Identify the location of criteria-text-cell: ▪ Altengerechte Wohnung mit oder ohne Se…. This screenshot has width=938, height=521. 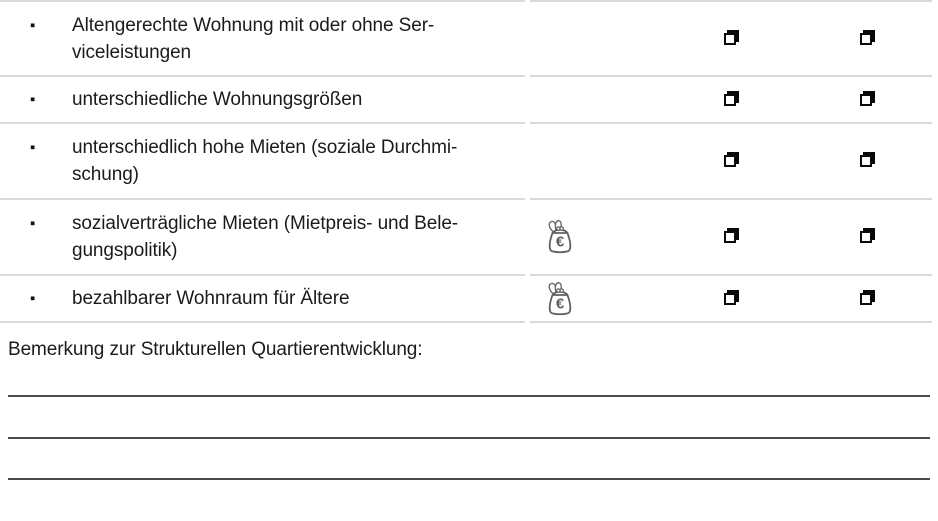
(262, 38).